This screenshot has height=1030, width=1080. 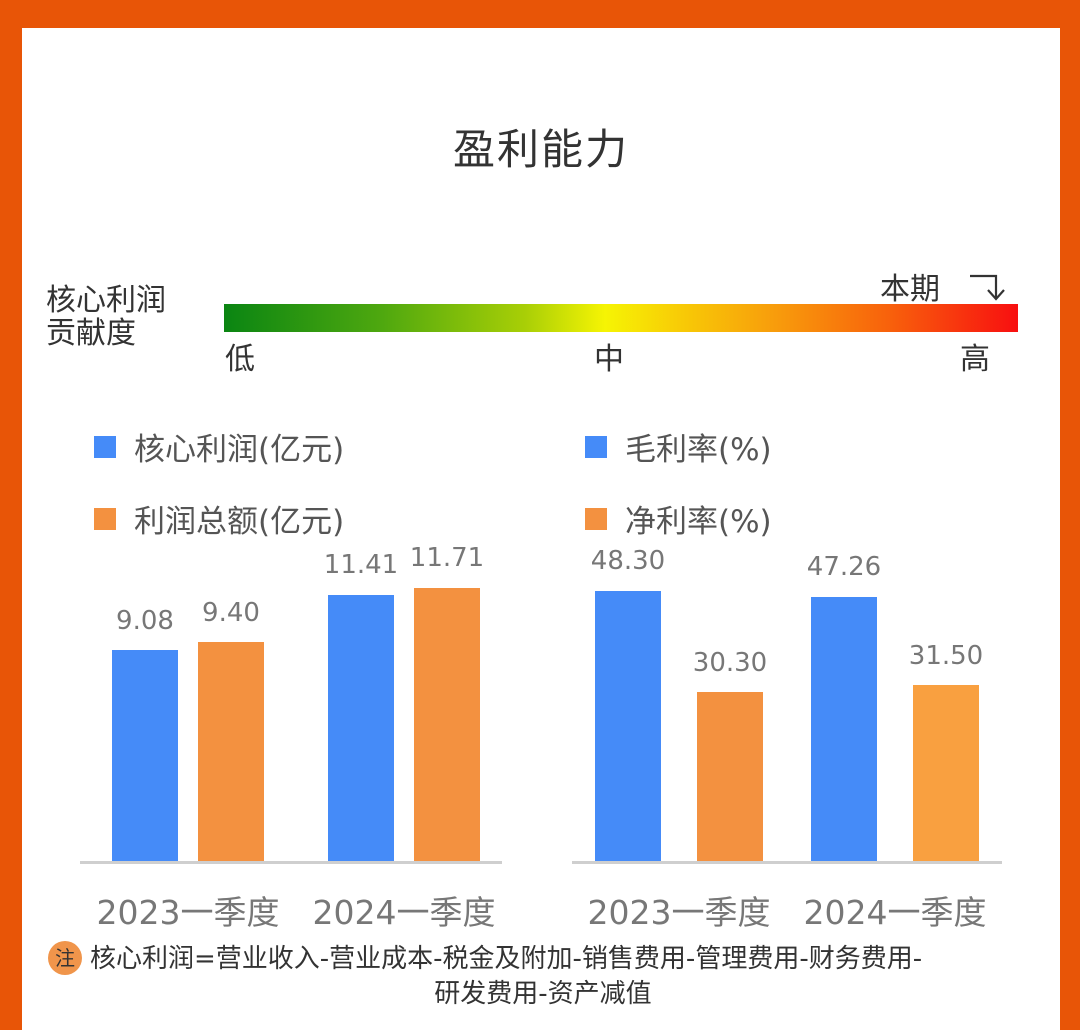 I want to click on legend-core-profit: 核心利润(亿元), so click(x=219, y=446).